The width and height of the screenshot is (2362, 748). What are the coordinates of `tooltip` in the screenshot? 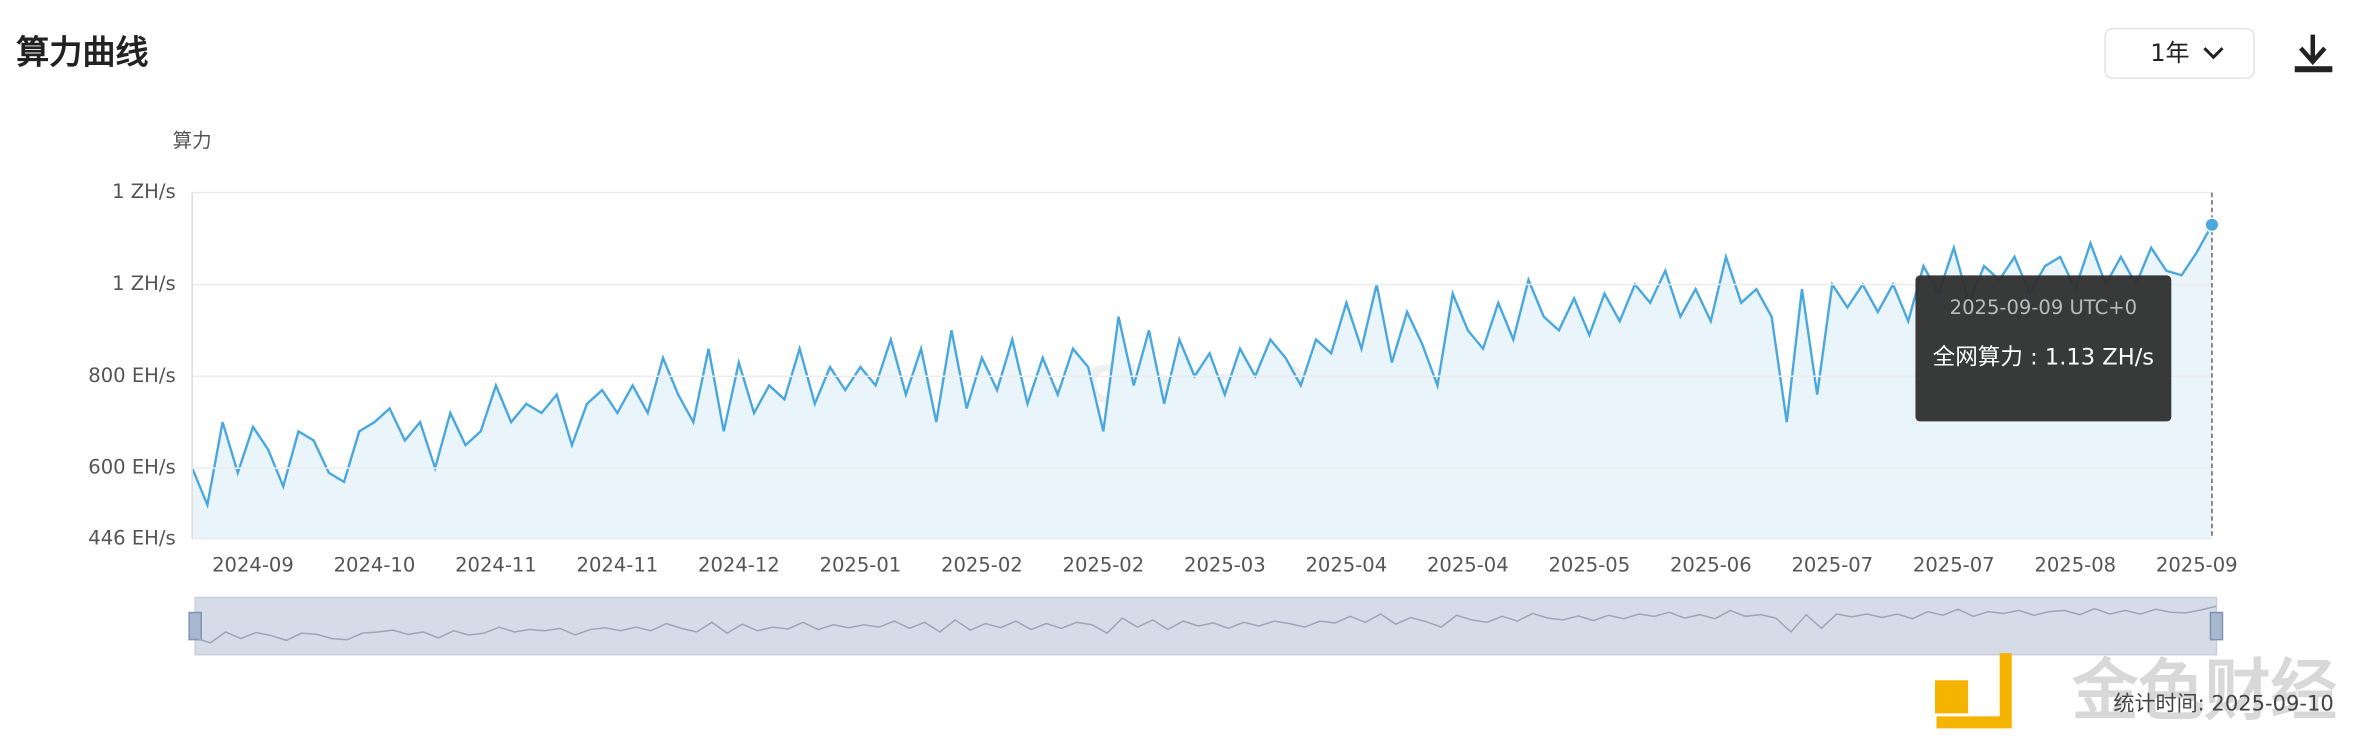 It's located at (2043, 348).